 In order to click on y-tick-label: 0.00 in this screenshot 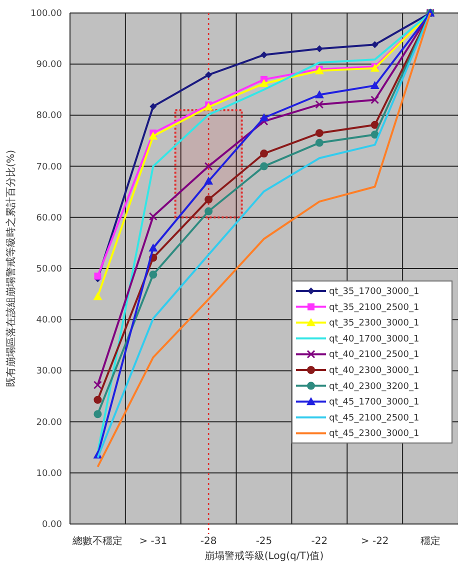, I will do `click(52, 525)`.